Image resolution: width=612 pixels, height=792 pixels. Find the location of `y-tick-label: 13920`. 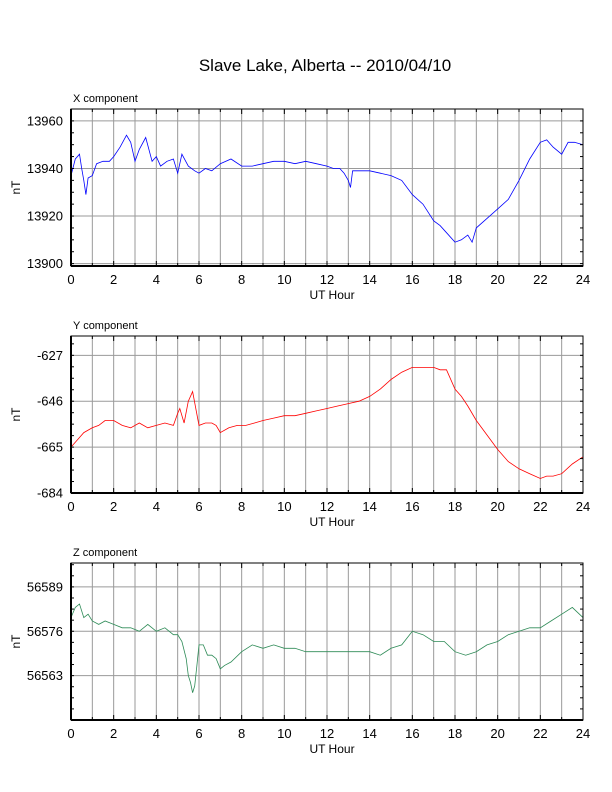

y-tick-label: 13920 is located at coordinates (45, 216).